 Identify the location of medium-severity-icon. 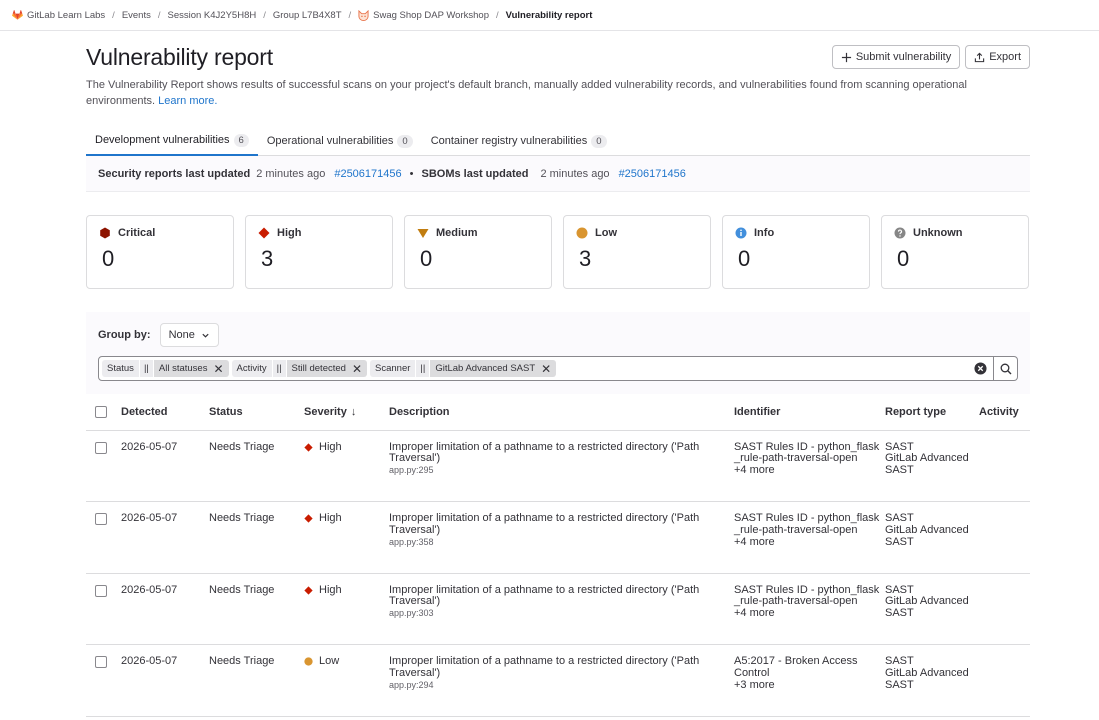
(423, 233).